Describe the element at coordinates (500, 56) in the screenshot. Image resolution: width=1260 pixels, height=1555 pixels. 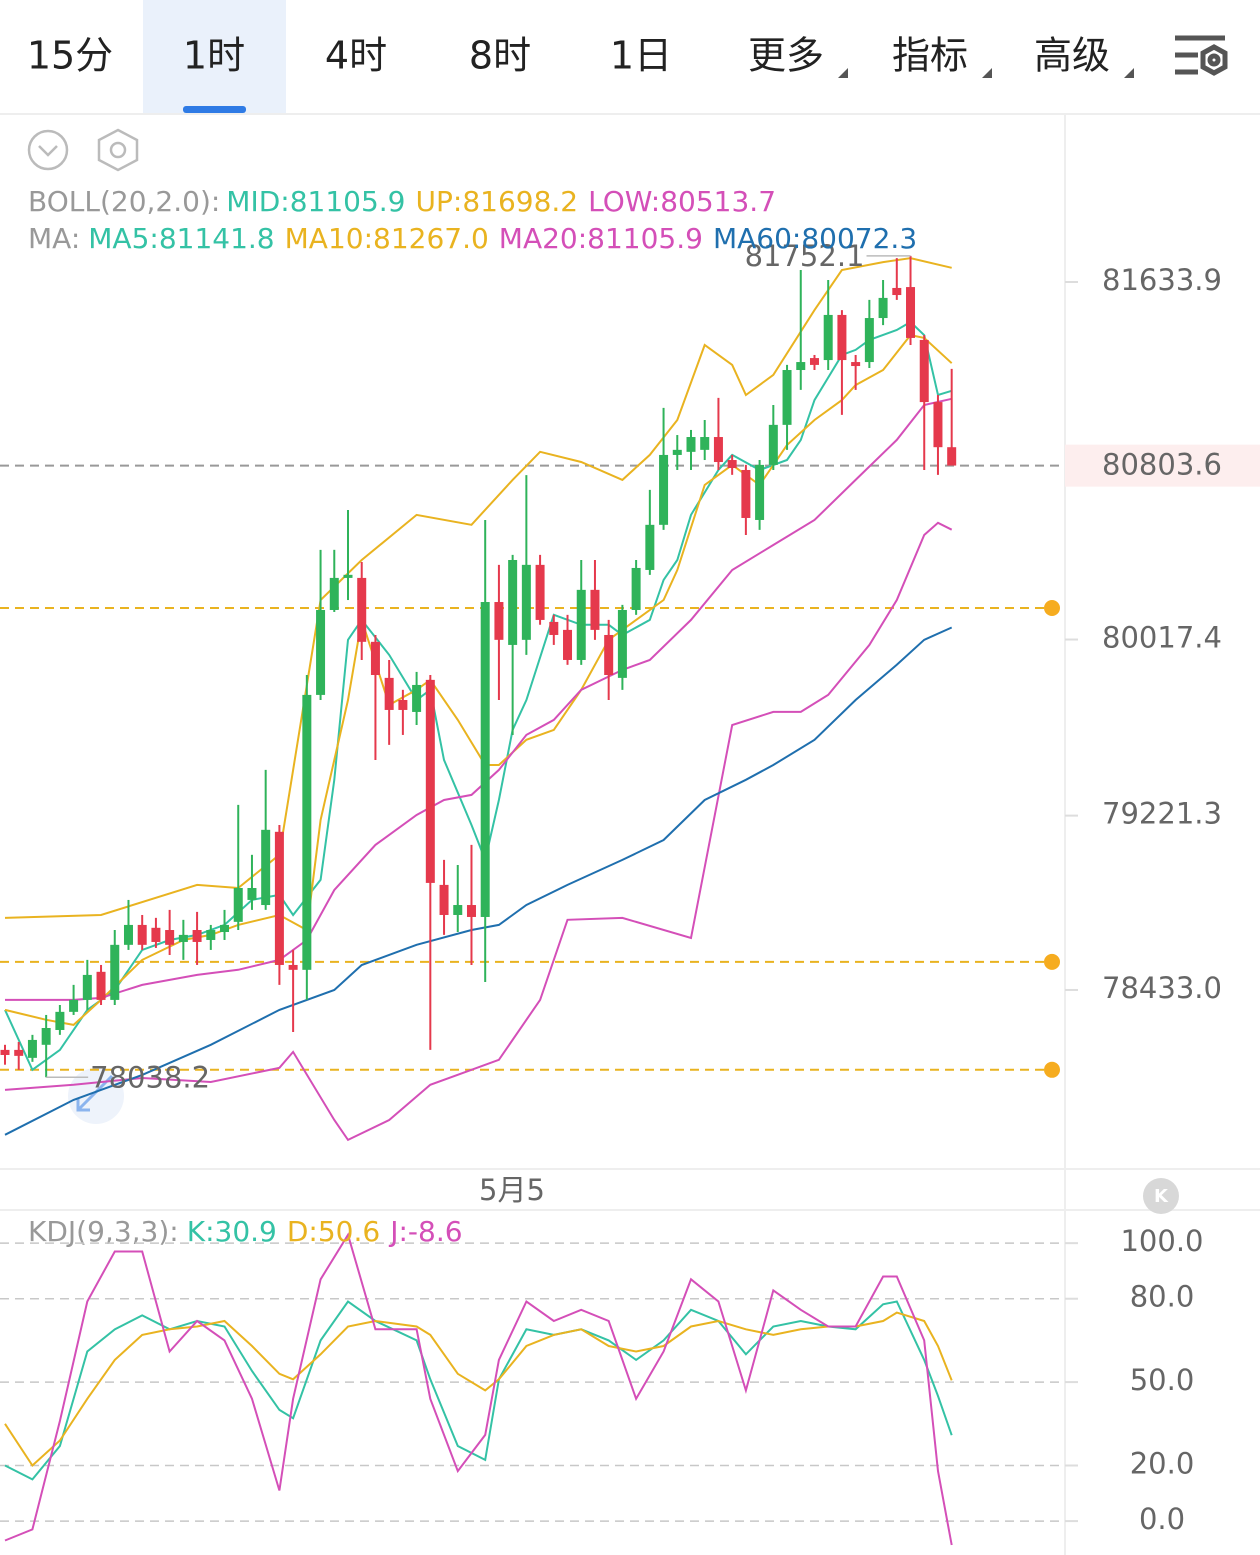
I see `tab: 8时` at that location.